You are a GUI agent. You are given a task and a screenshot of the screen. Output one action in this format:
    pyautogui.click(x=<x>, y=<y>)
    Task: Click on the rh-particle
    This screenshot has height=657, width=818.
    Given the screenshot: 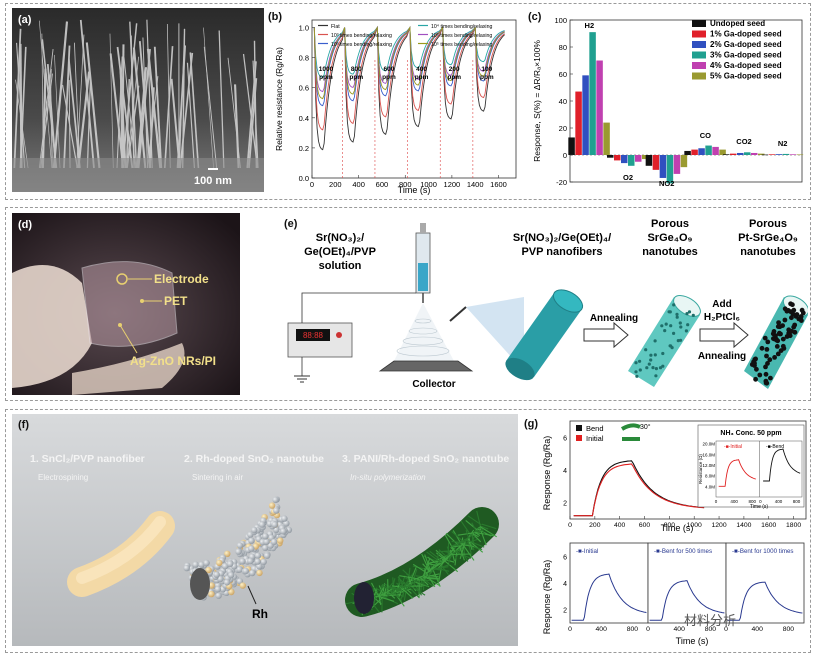 What is the action you would take?
    pyautogui.click(x=219, y=563)
    